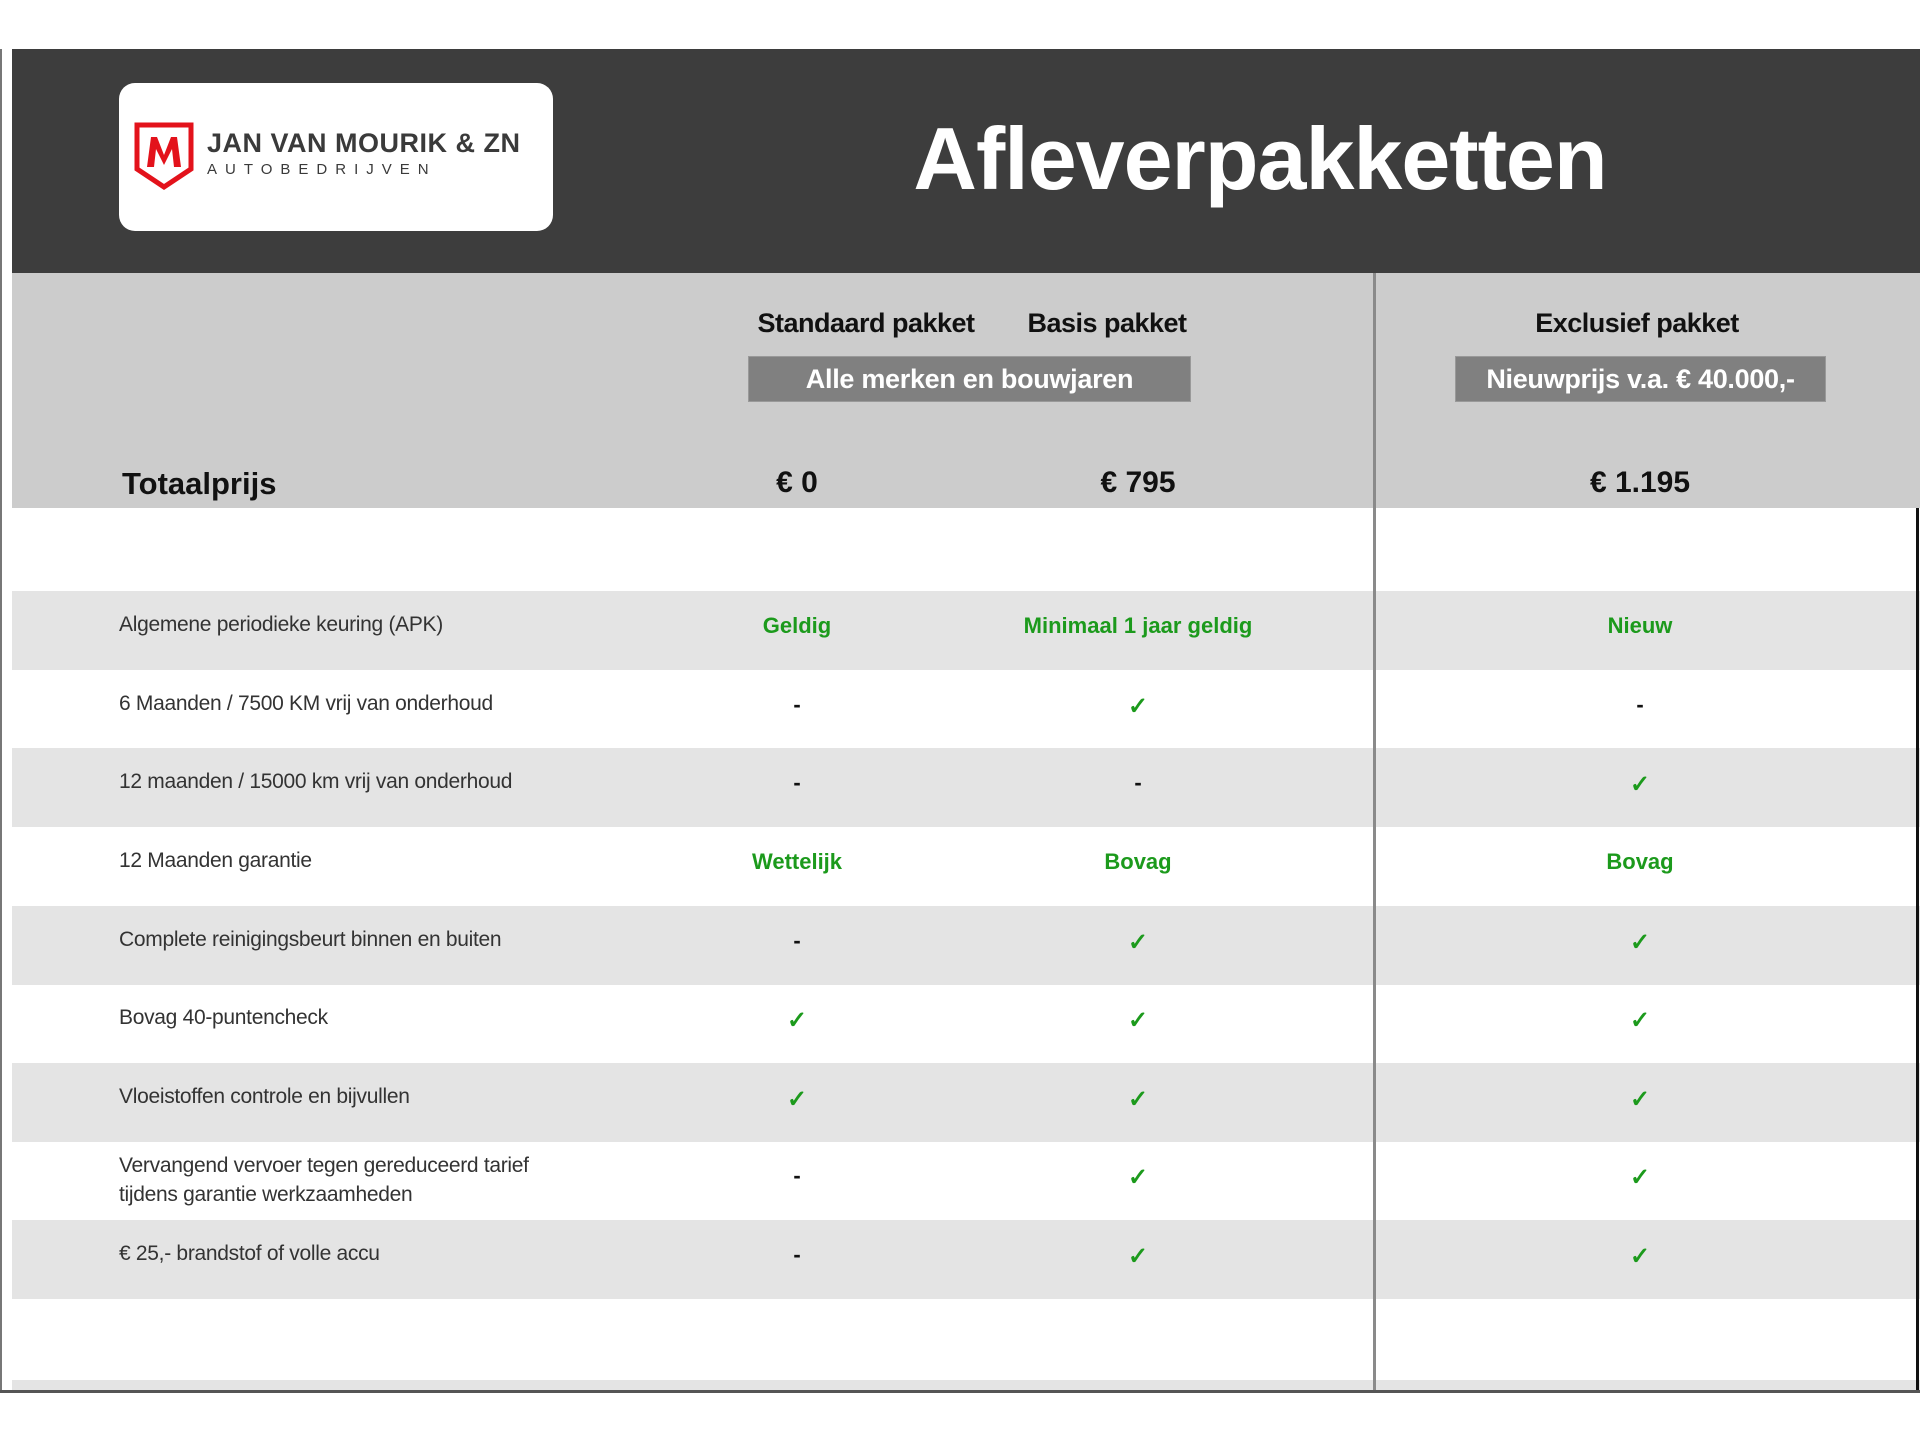 Image resolution: width=1920 pixels, height=1440 pixels. I want to click on row-label: Algemene periodieke keuring (APK), so click(281, 624).